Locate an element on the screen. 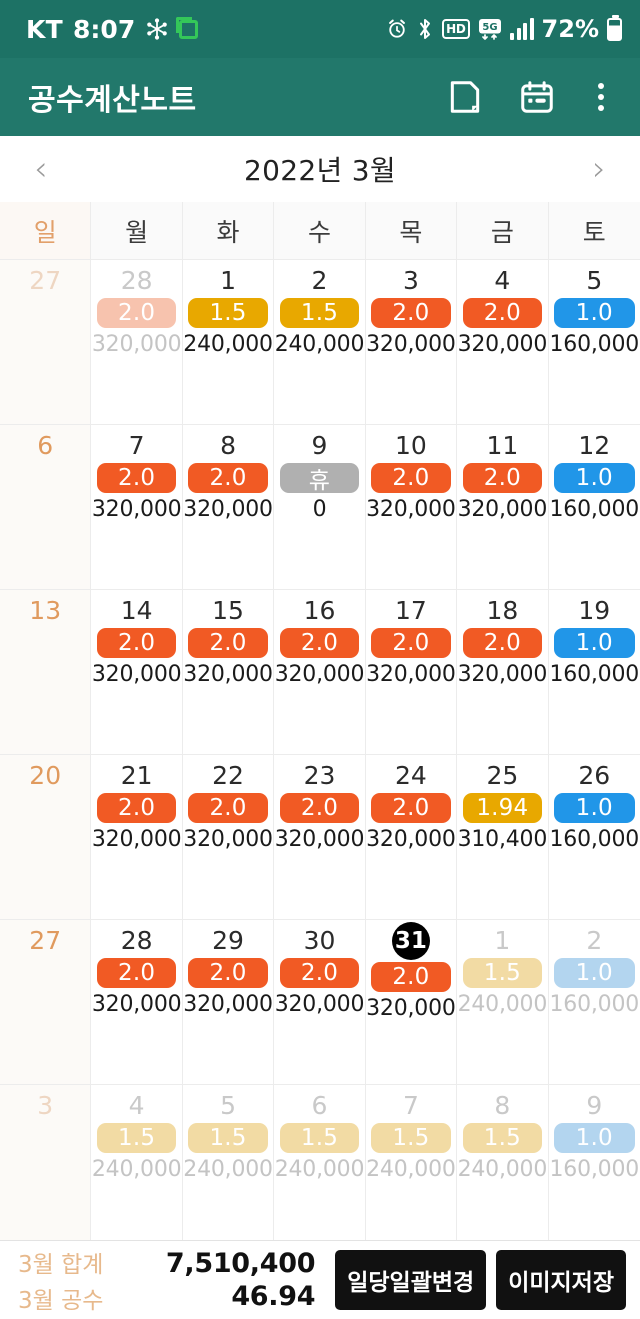 The height and width of the screenshot is (1319, 640). day-value-pill: 1.94 is located at coordinates (502, 808).